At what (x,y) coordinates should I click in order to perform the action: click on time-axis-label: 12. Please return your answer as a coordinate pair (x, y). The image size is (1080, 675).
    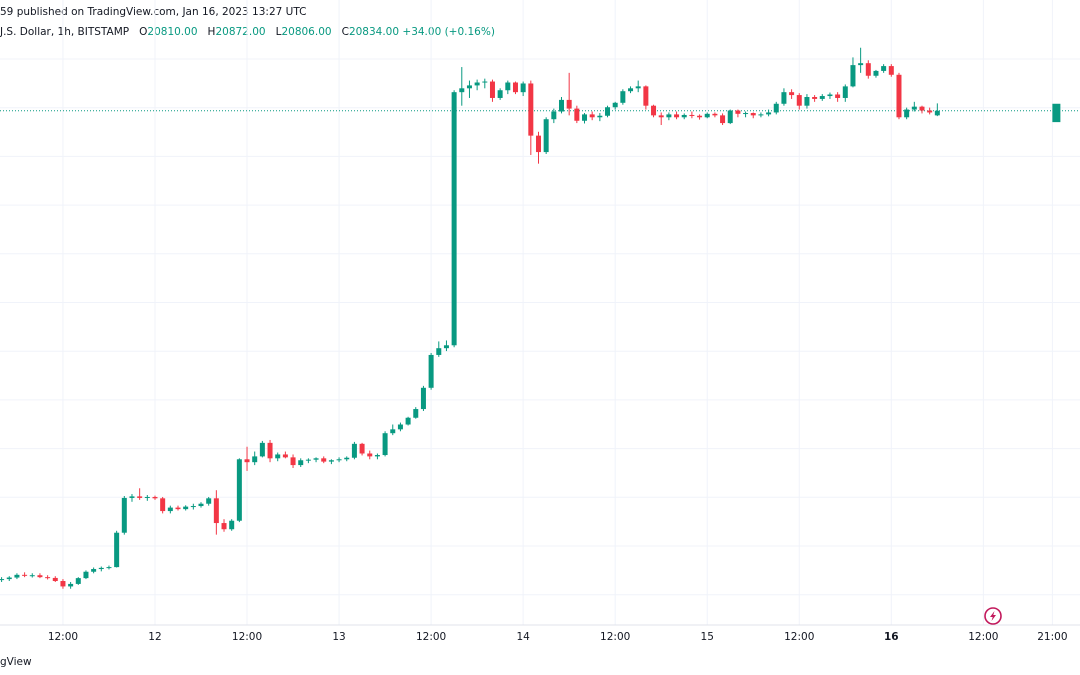
    Looking at the image, I should click on (154, 637).